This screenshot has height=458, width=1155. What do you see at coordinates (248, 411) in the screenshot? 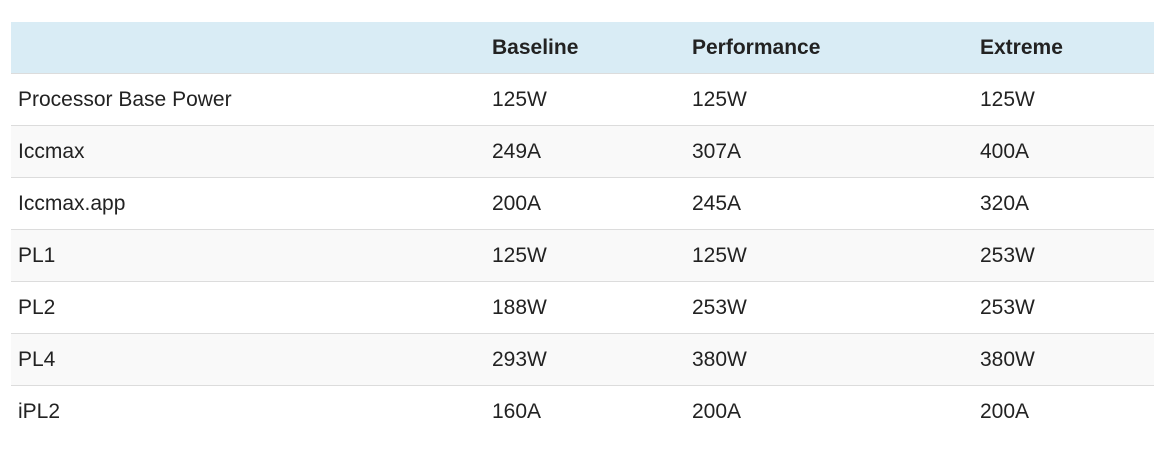
I see `row-label: iPL2` at bounding box center [248, 411].